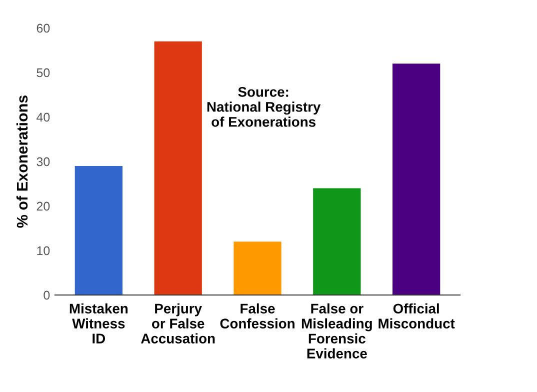 Image resolution: width=537 pixels, height=392 pixels. What do you see at coordinates (43, 28) in the screenshot?
I see `y-tick-label: 60` at bounding box center [43, 28].